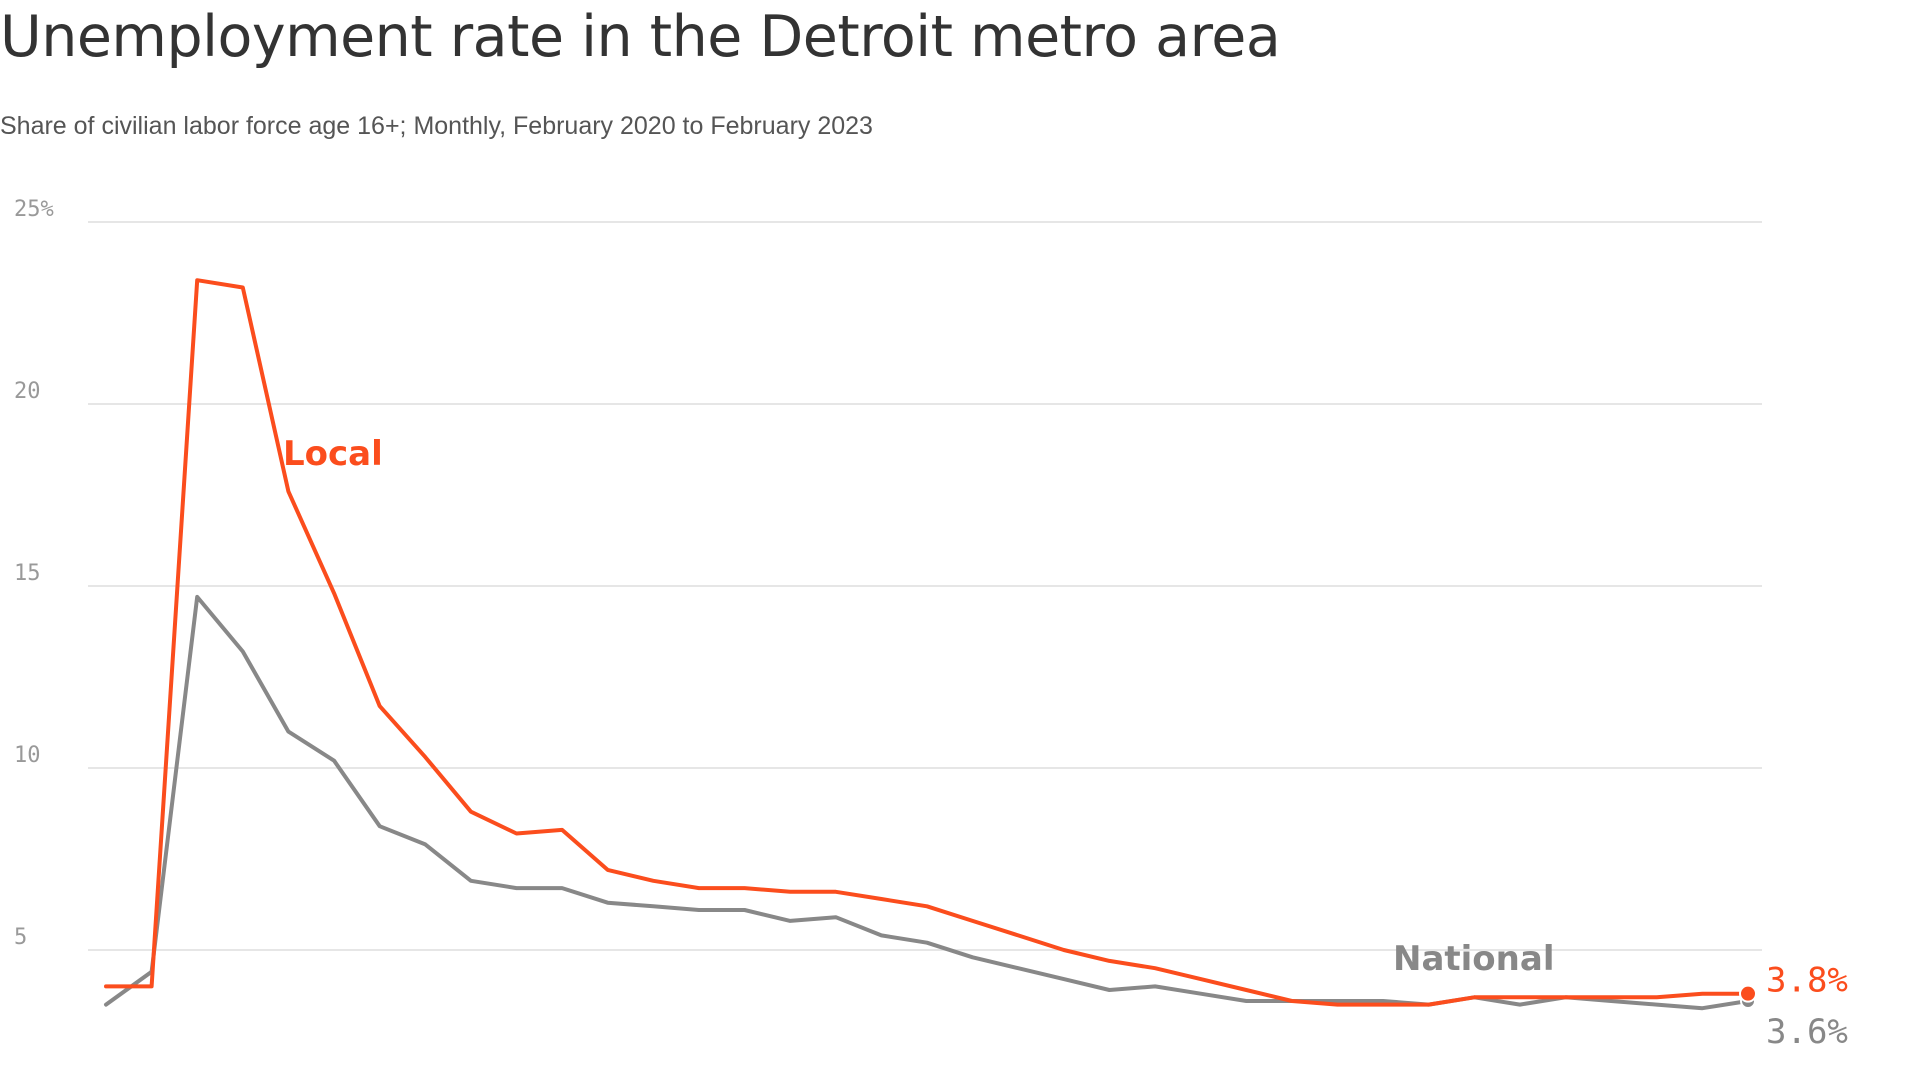 This screenshot has height=1080, width=1920. I want to click on y-tick-label: 25%, so click(34, 209).